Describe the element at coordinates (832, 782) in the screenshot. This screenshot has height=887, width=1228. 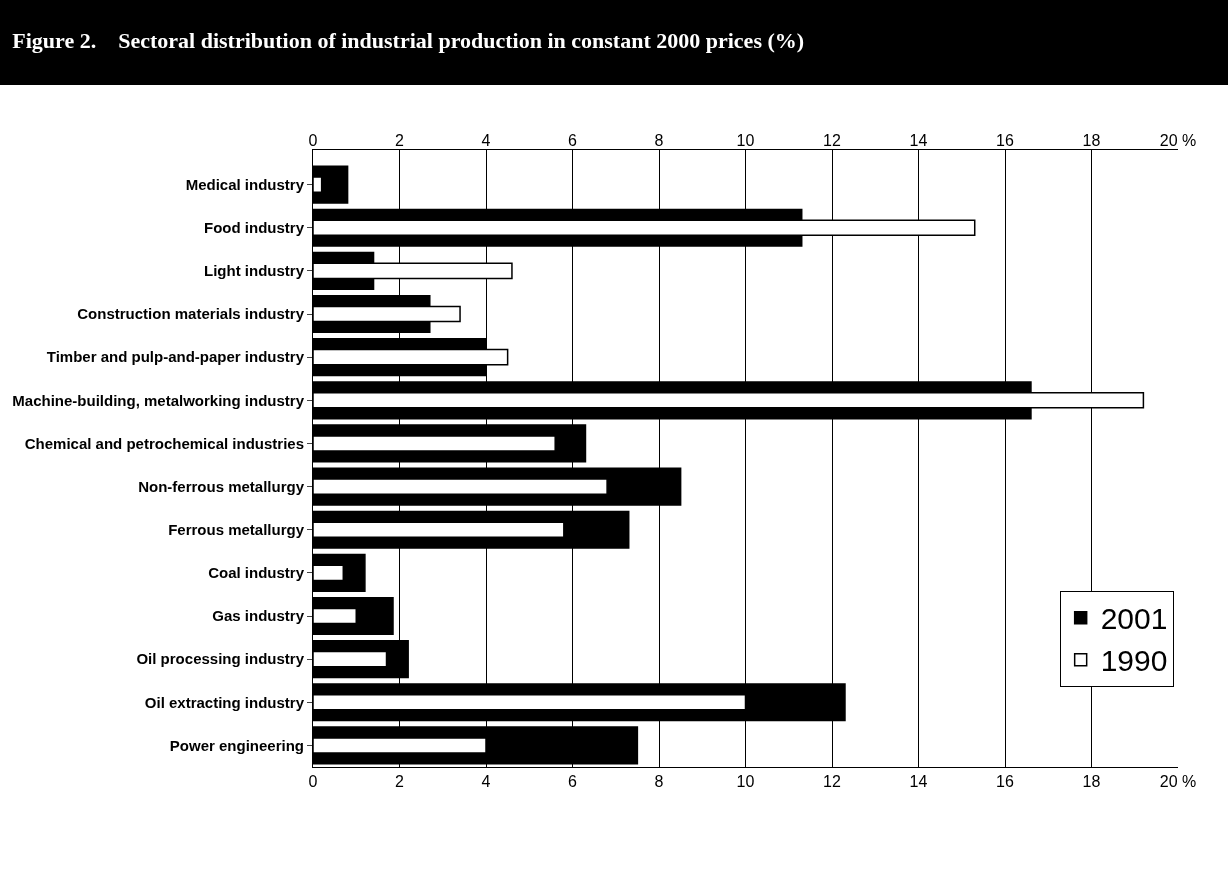
I see `x-tick-label: 12` at that location.